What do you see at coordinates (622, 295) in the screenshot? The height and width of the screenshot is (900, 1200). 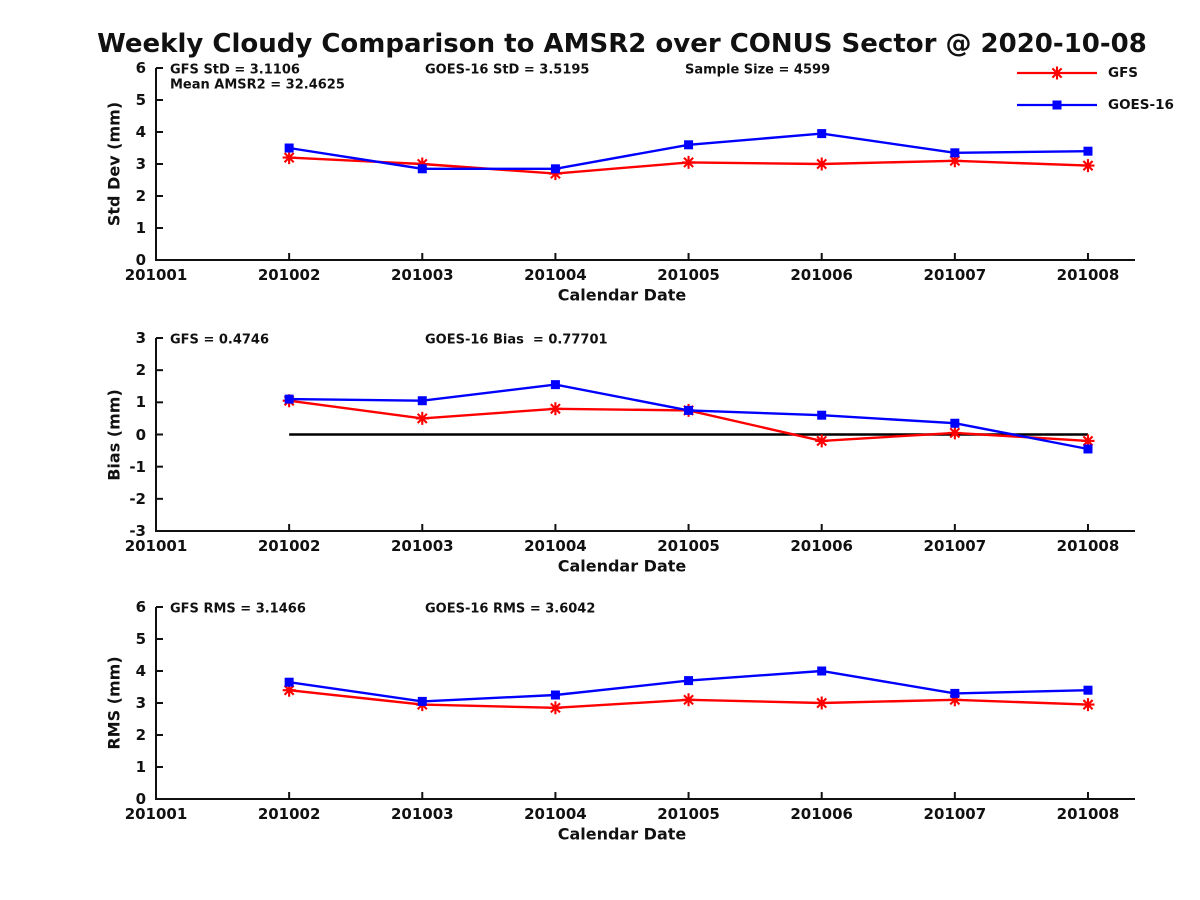 I see `std-dev-xlabel: Calendar Date` at bounding box center [622, 295].